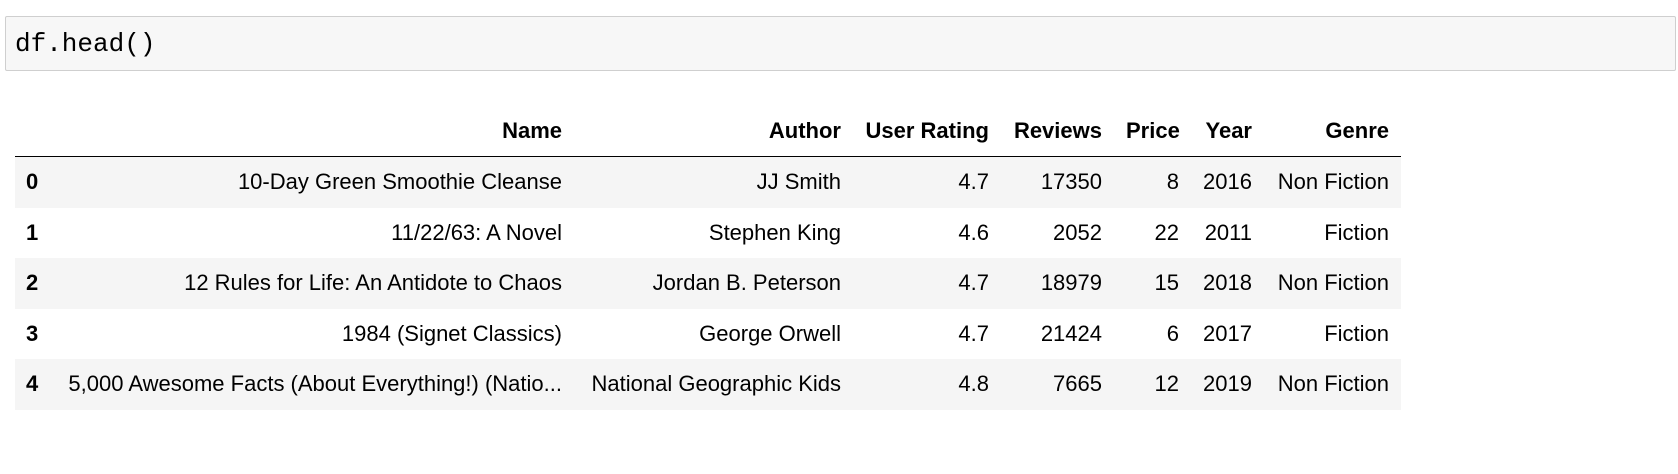  What do you see at coordinates (774, 232) in the screenshot?
I see `table-cell: Stephen King` at bounding box center [774, 232].